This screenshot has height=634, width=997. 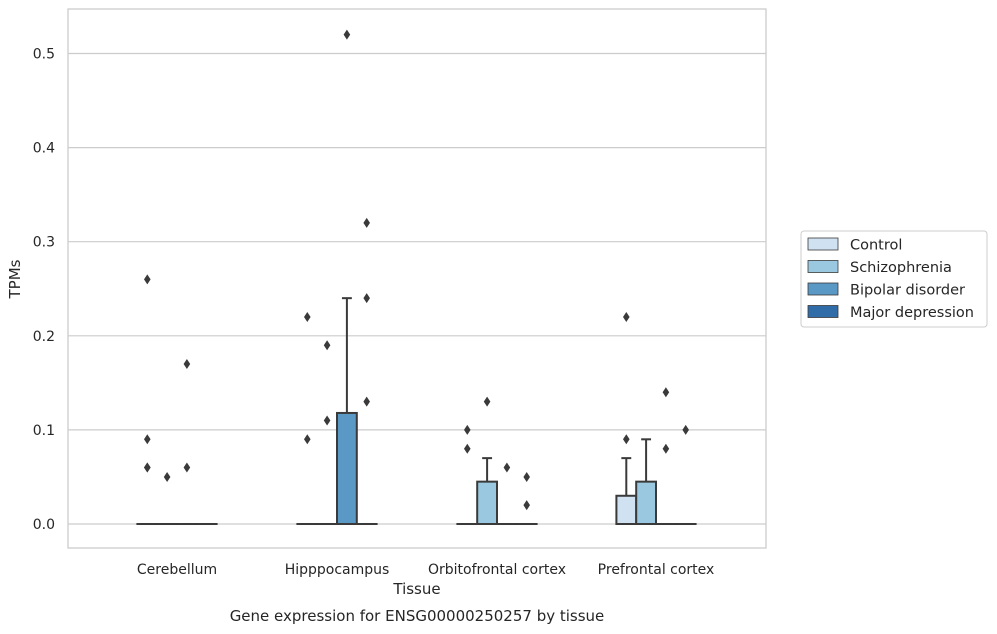 What do you see at coordinates (44, 431) in the screenshot?
I see `y-tick-label: 0.1` at bounding box center [44, 431].